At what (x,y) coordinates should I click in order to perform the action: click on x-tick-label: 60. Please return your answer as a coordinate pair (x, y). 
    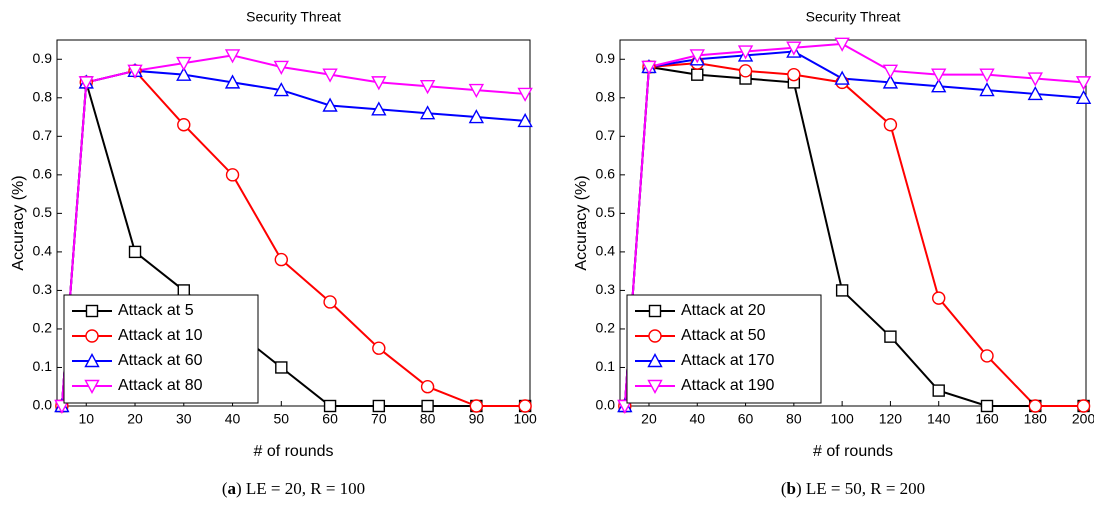
    Looking at the image, I should click on (746, 419).